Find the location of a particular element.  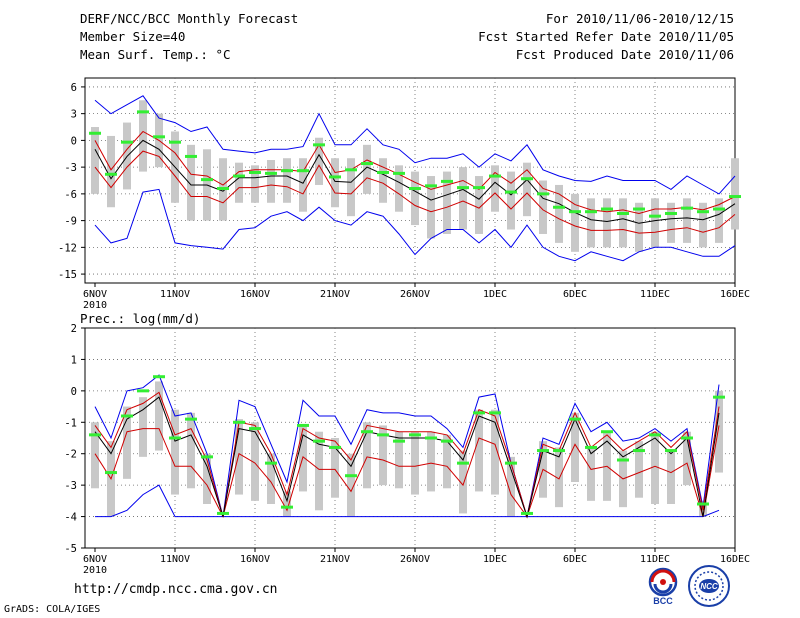

ensemble-mean-line is located at coordinates (415, 181).